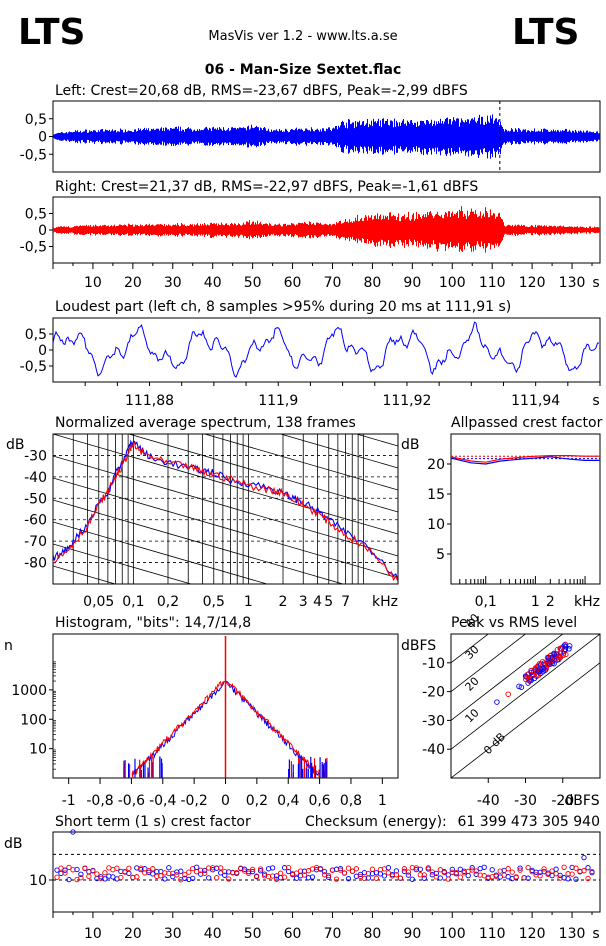 The image size is (606, 946). I want to click on spectrum-xtick-label: 0,05, so click(98, 602).